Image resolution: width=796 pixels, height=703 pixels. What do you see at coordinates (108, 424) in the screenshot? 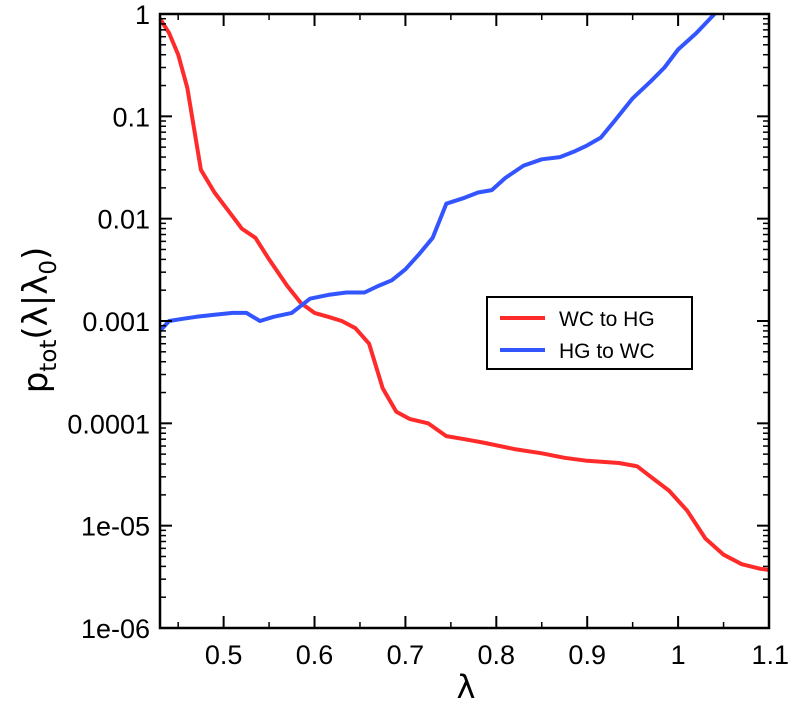
I see `y-tick-label: 0.0001` at bounding box center [108, 424].